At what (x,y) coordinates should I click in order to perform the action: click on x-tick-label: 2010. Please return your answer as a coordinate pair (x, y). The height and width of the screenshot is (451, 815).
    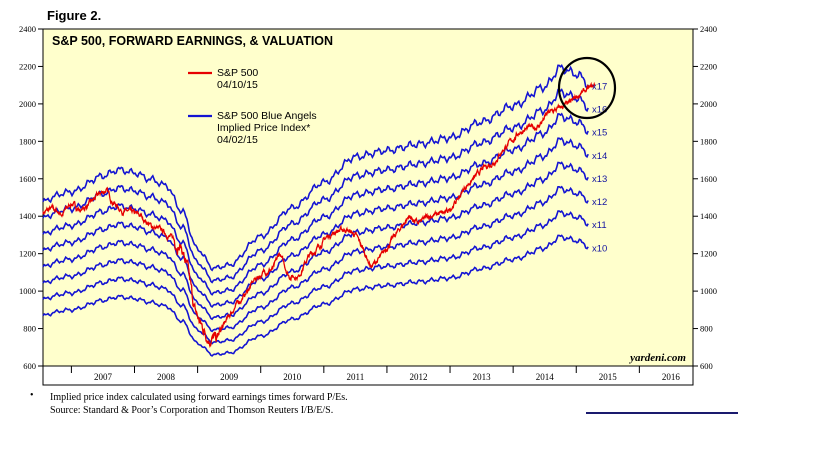
    Looking at the image, I should click on (292, 377).